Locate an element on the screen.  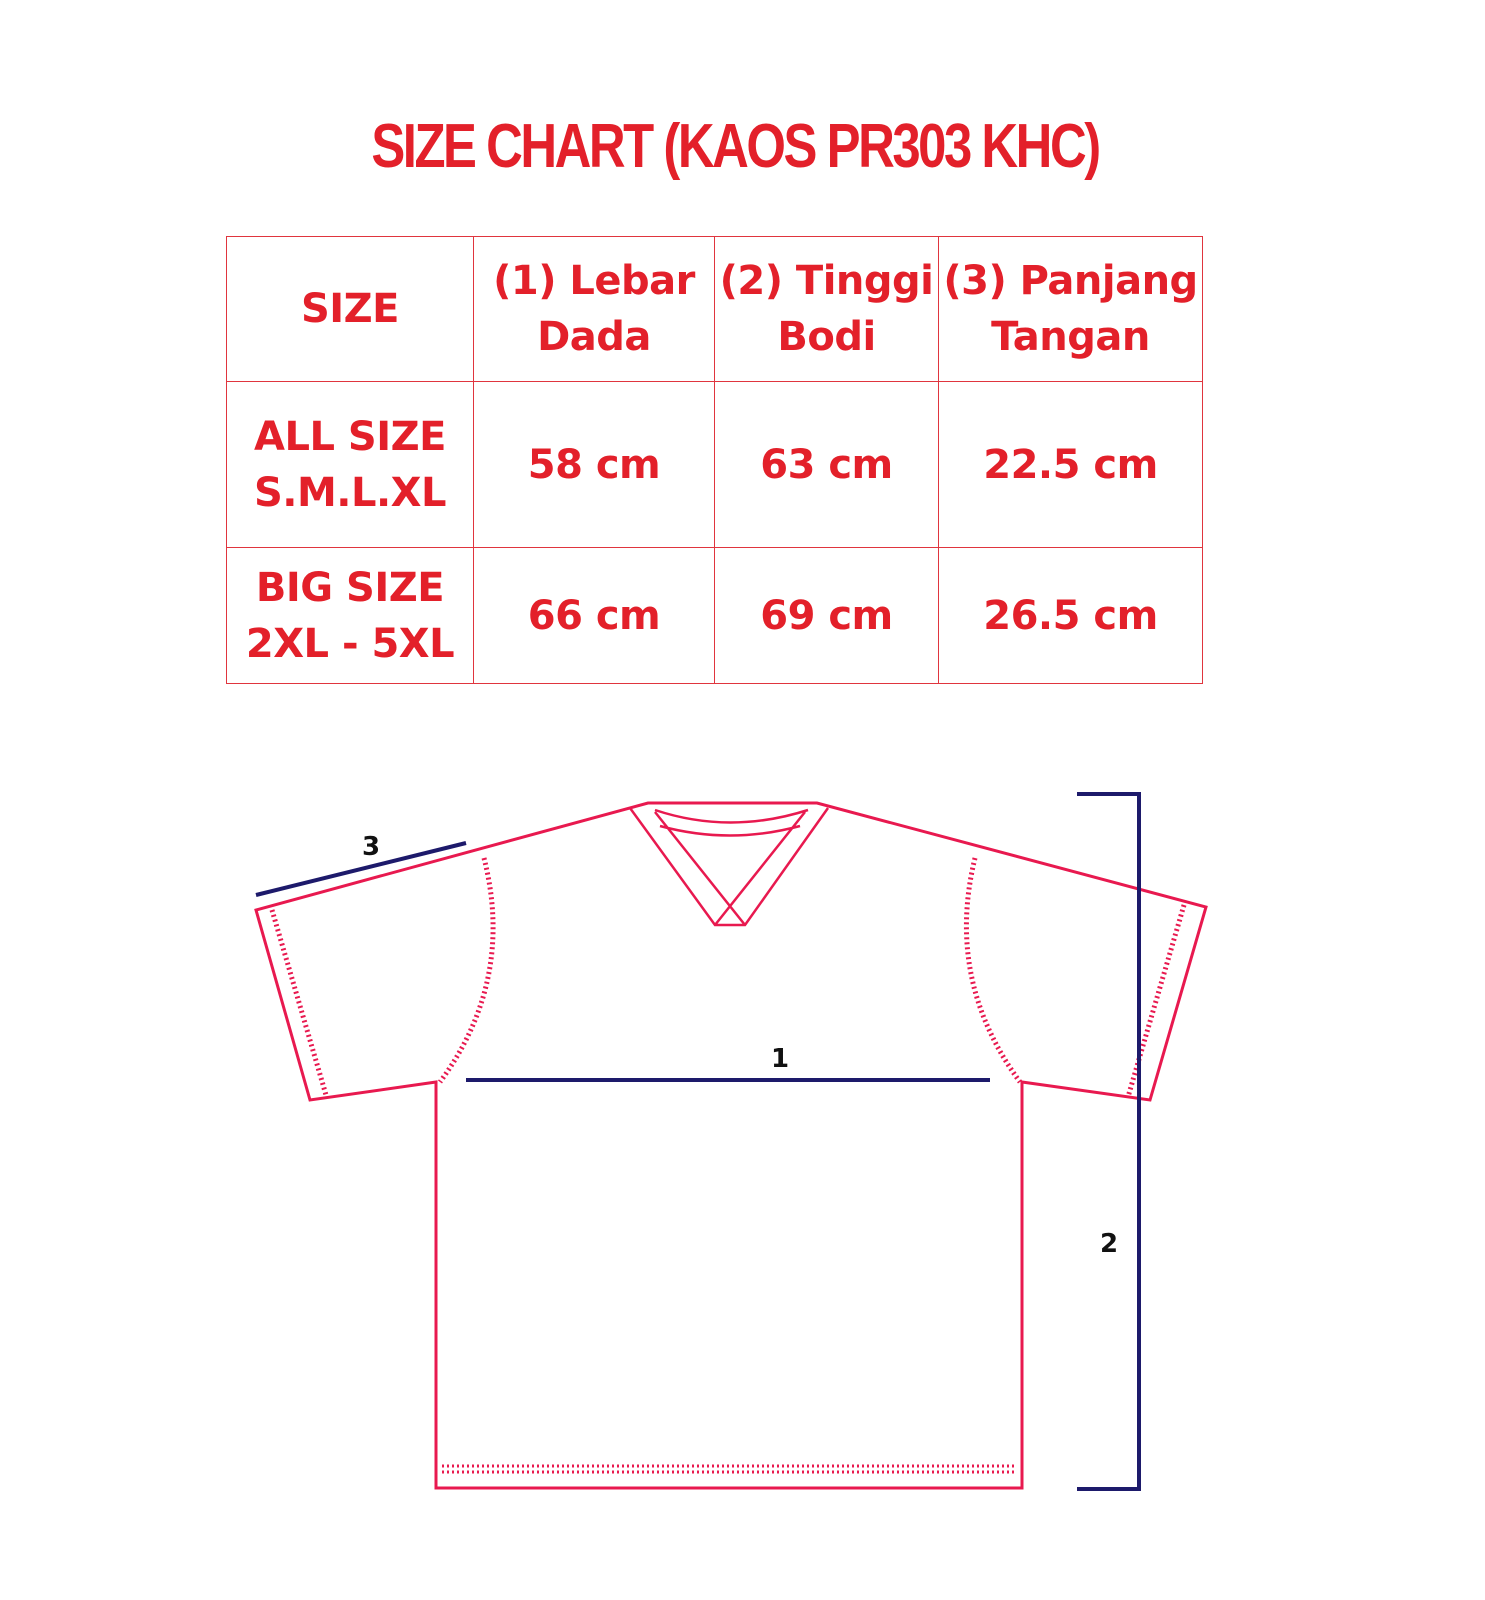
panjang-tangan-cell: 22.5 cm is located at coordinates (1070, 464).